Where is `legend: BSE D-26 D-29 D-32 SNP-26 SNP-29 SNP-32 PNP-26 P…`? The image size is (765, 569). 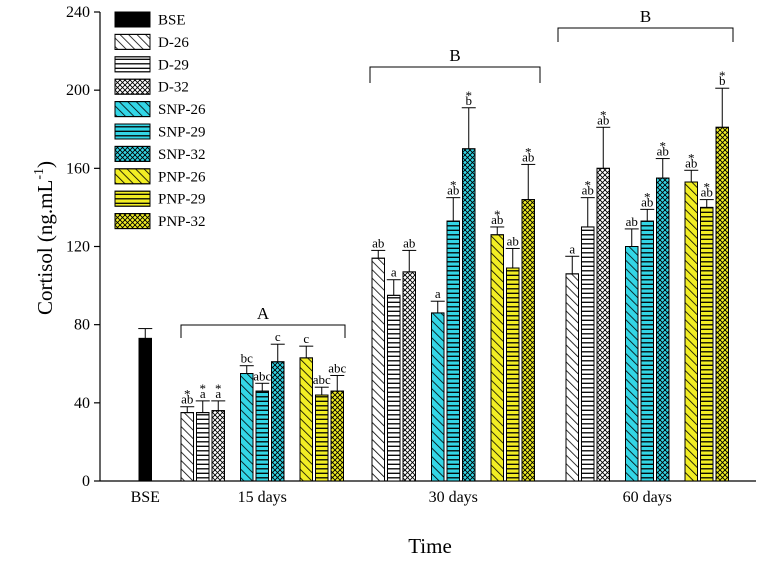
legend: BSE D-26 D-29 D-32 SNP-26 SNP-29 SNP-32 PNP-26 P… is located at coordinates (160, 120).